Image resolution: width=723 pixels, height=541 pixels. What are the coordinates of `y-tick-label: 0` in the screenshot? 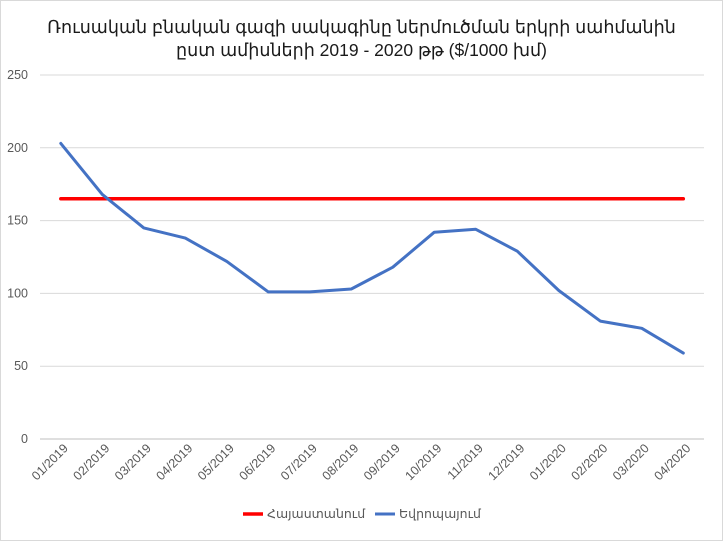 It's located at (24, 439).